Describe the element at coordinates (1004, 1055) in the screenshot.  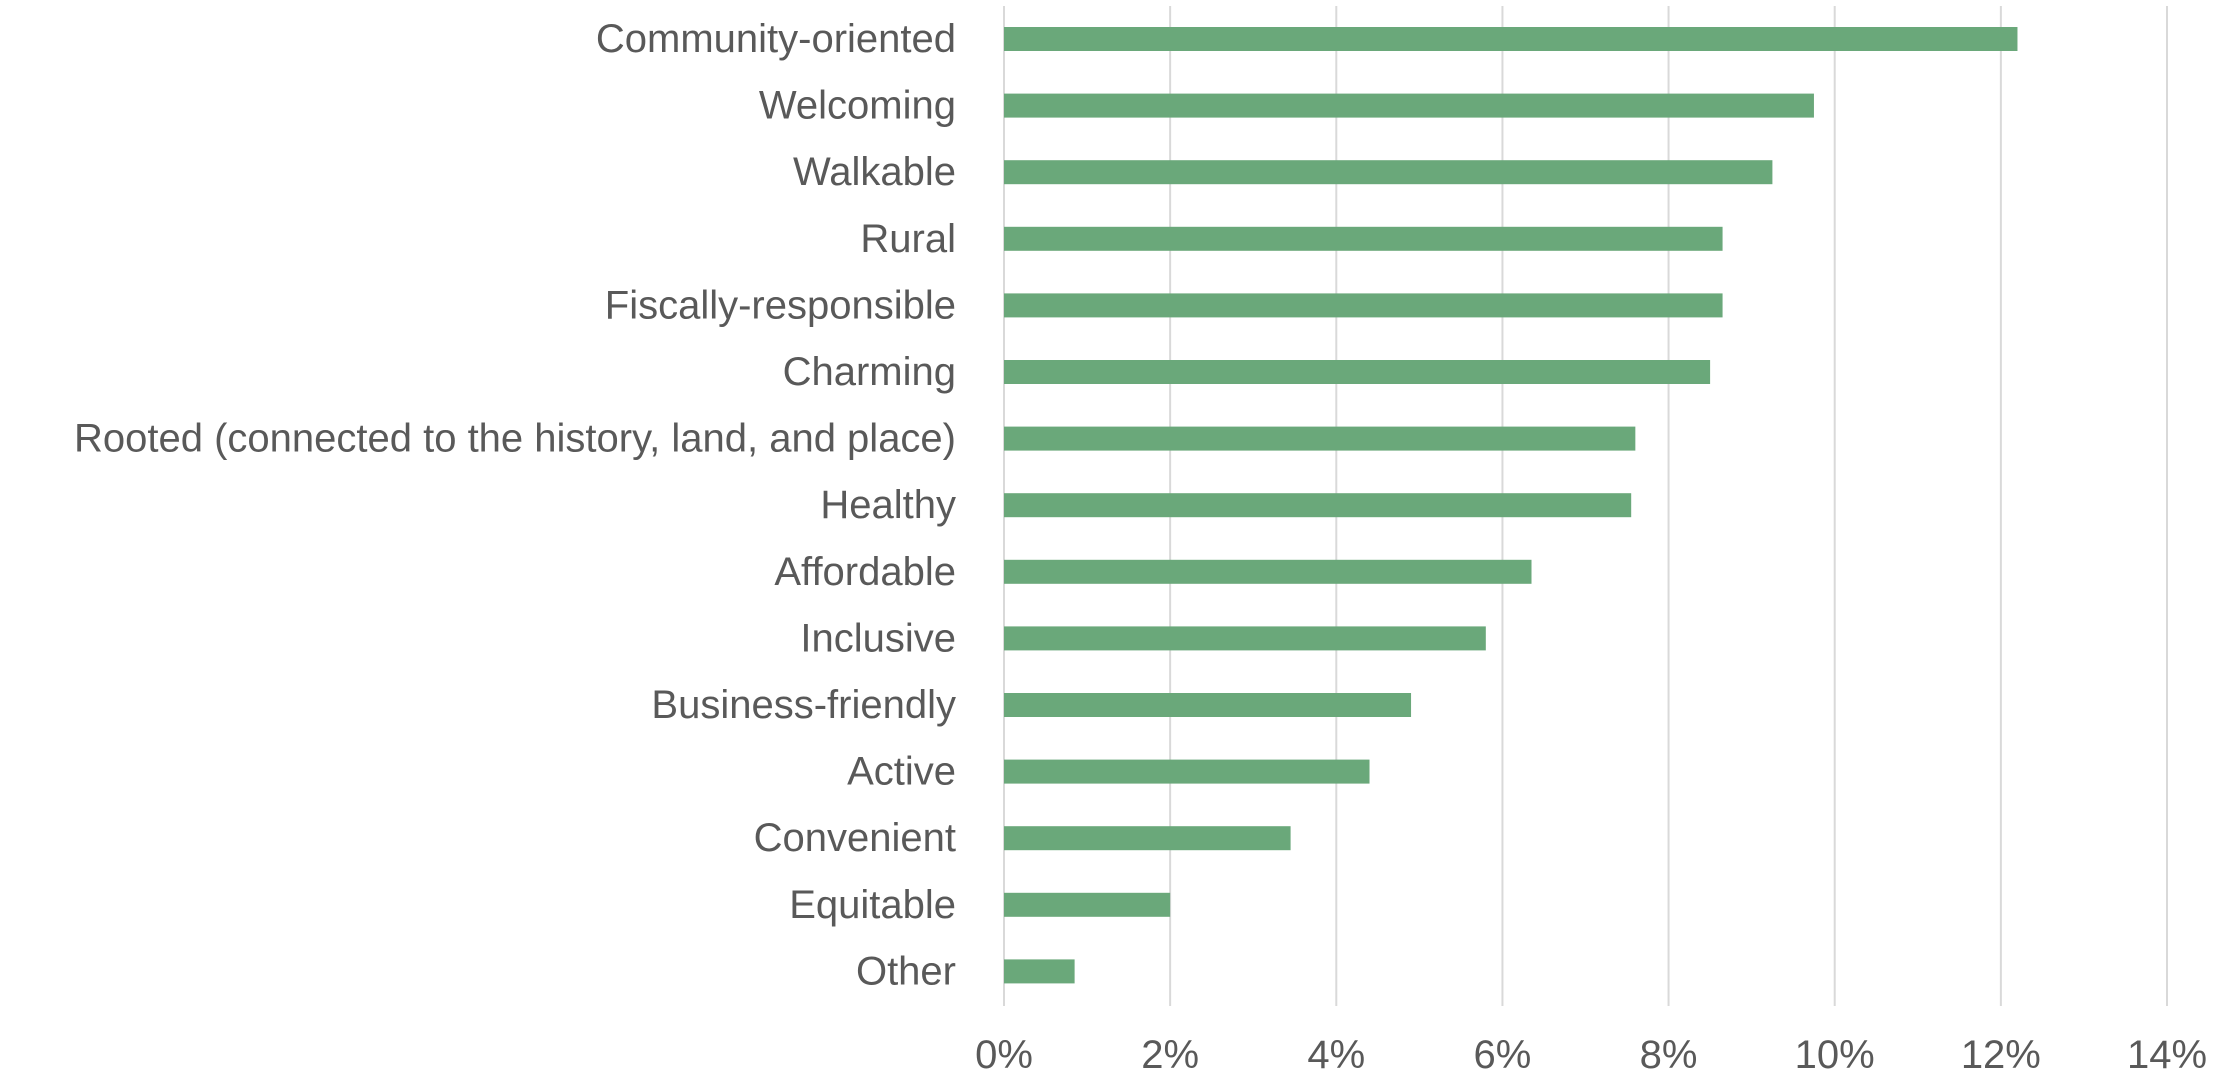
I see `x-tick-label: 0%` at that location.